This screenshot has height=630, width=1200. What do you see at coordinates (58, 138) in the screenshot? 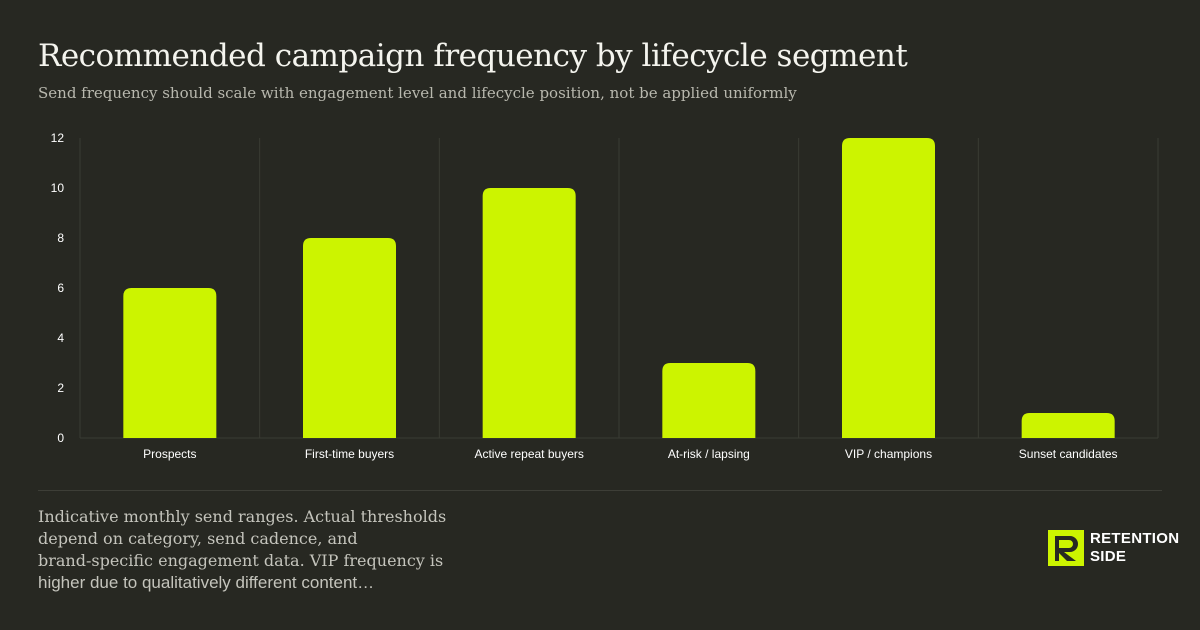
I see `y-tick-label: 12` at bounding box center [58, 138].